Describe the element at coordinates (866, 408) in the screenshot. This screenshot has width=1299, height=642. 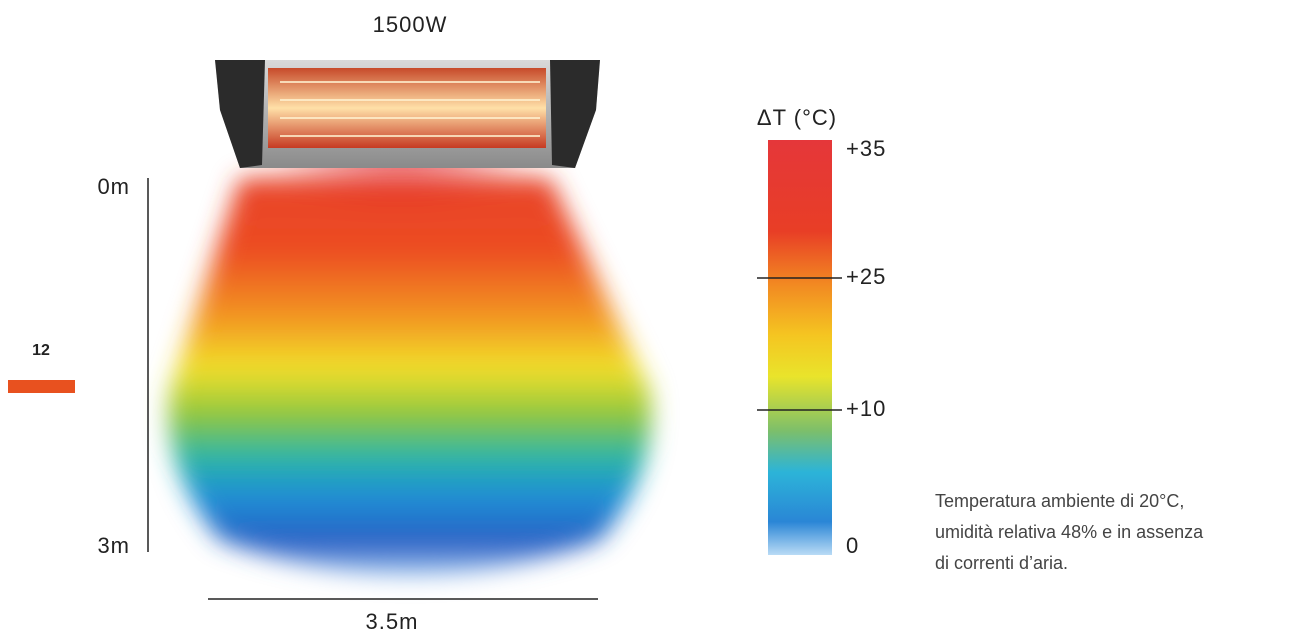
I see `scale-label: +10` at that location.